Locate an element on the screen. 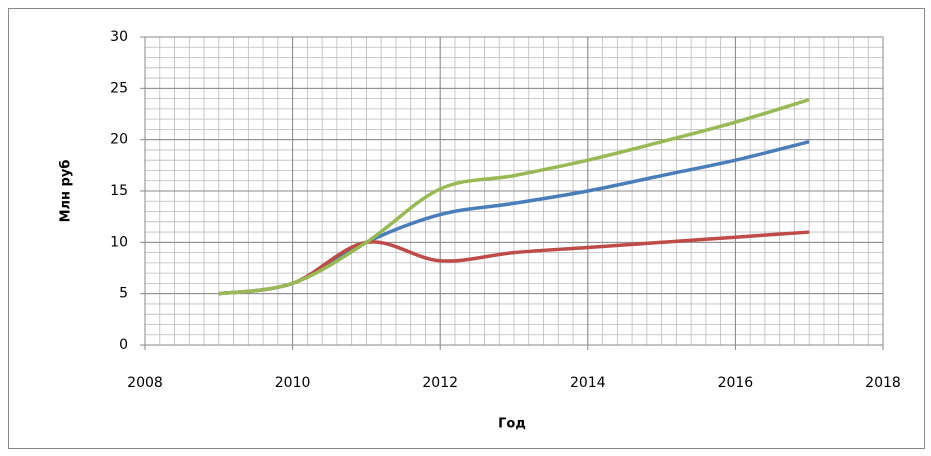 Image resolution: width=931 pixels, height=456 pixels. y-tick-label: 5 is located at coordinates (123, 294).